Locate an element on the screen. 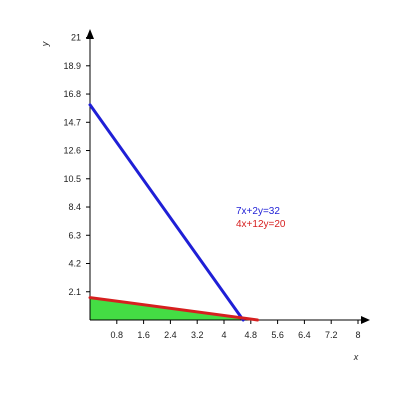 The width and height of the screenshot is (400, 400). x-axis-arrow-icon is located at coordinates (365, 320).